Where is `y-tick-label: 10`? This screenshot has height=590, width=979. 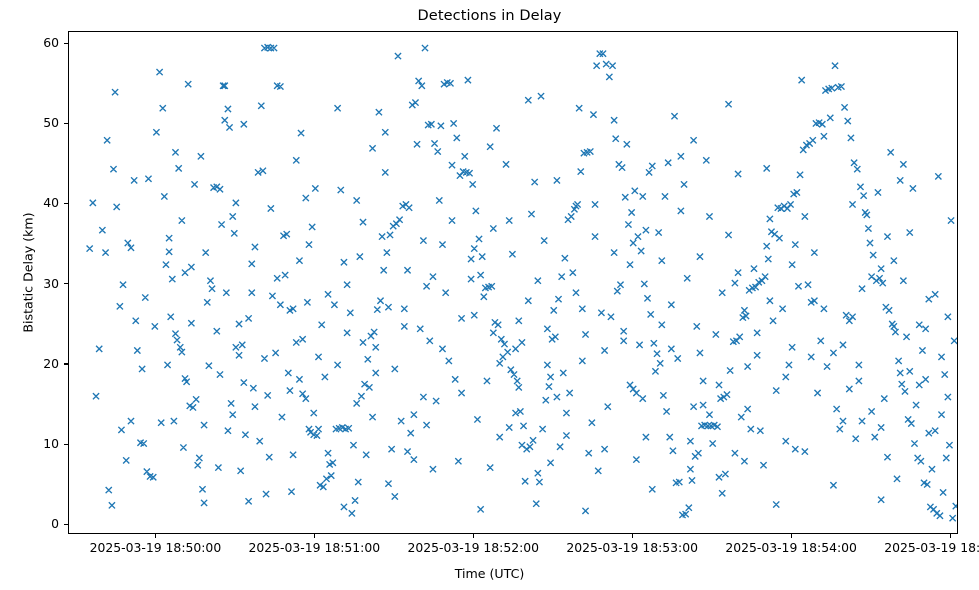
y-tick-label: 10 is located at coordinates (51, 444).